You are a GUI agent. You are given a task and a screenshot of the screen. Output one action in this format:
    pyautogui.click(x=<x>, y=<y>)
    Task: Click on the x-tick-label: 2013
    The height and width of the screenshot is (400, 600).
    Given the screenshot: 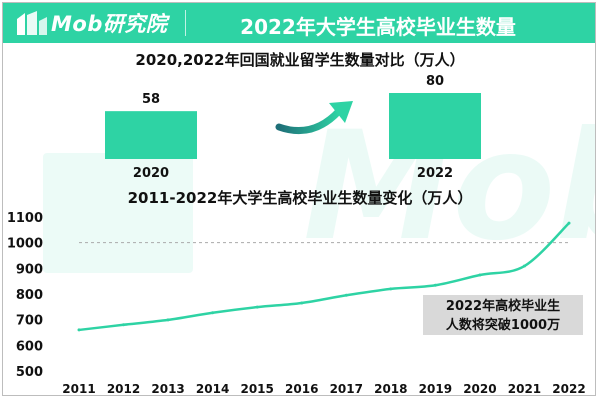 What is the action you would take?
    pyautogui.click(x=167, y=389)
    